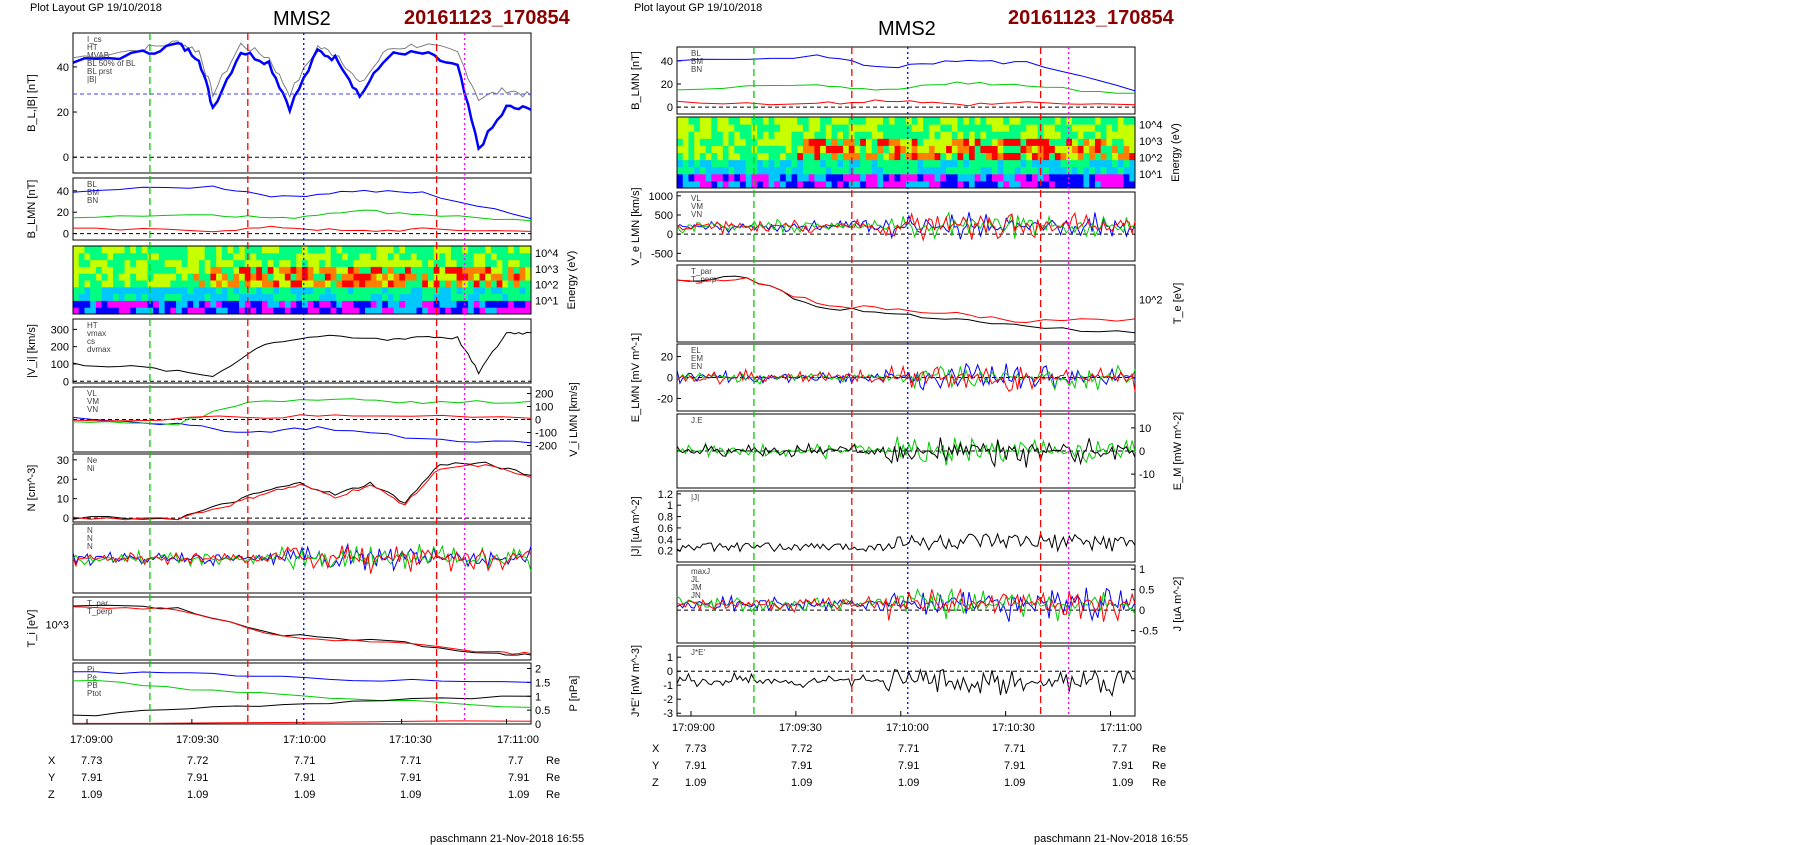  Describe the element at coordinates (304, 740) in the screenshot. I see `left-time-tick: 17:10:00` at that location.